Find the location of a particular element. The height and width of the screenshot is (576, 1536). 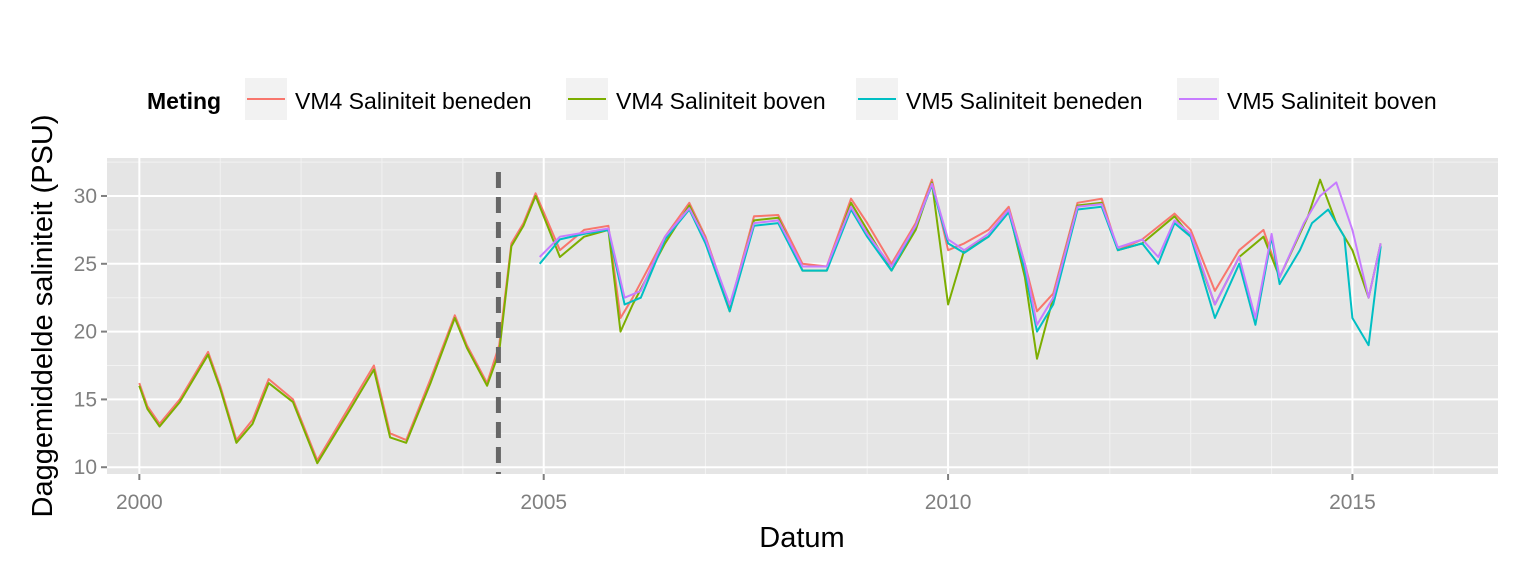

x-axis: 2000 2005 2010 2015 is located at coordinates (746, 494).